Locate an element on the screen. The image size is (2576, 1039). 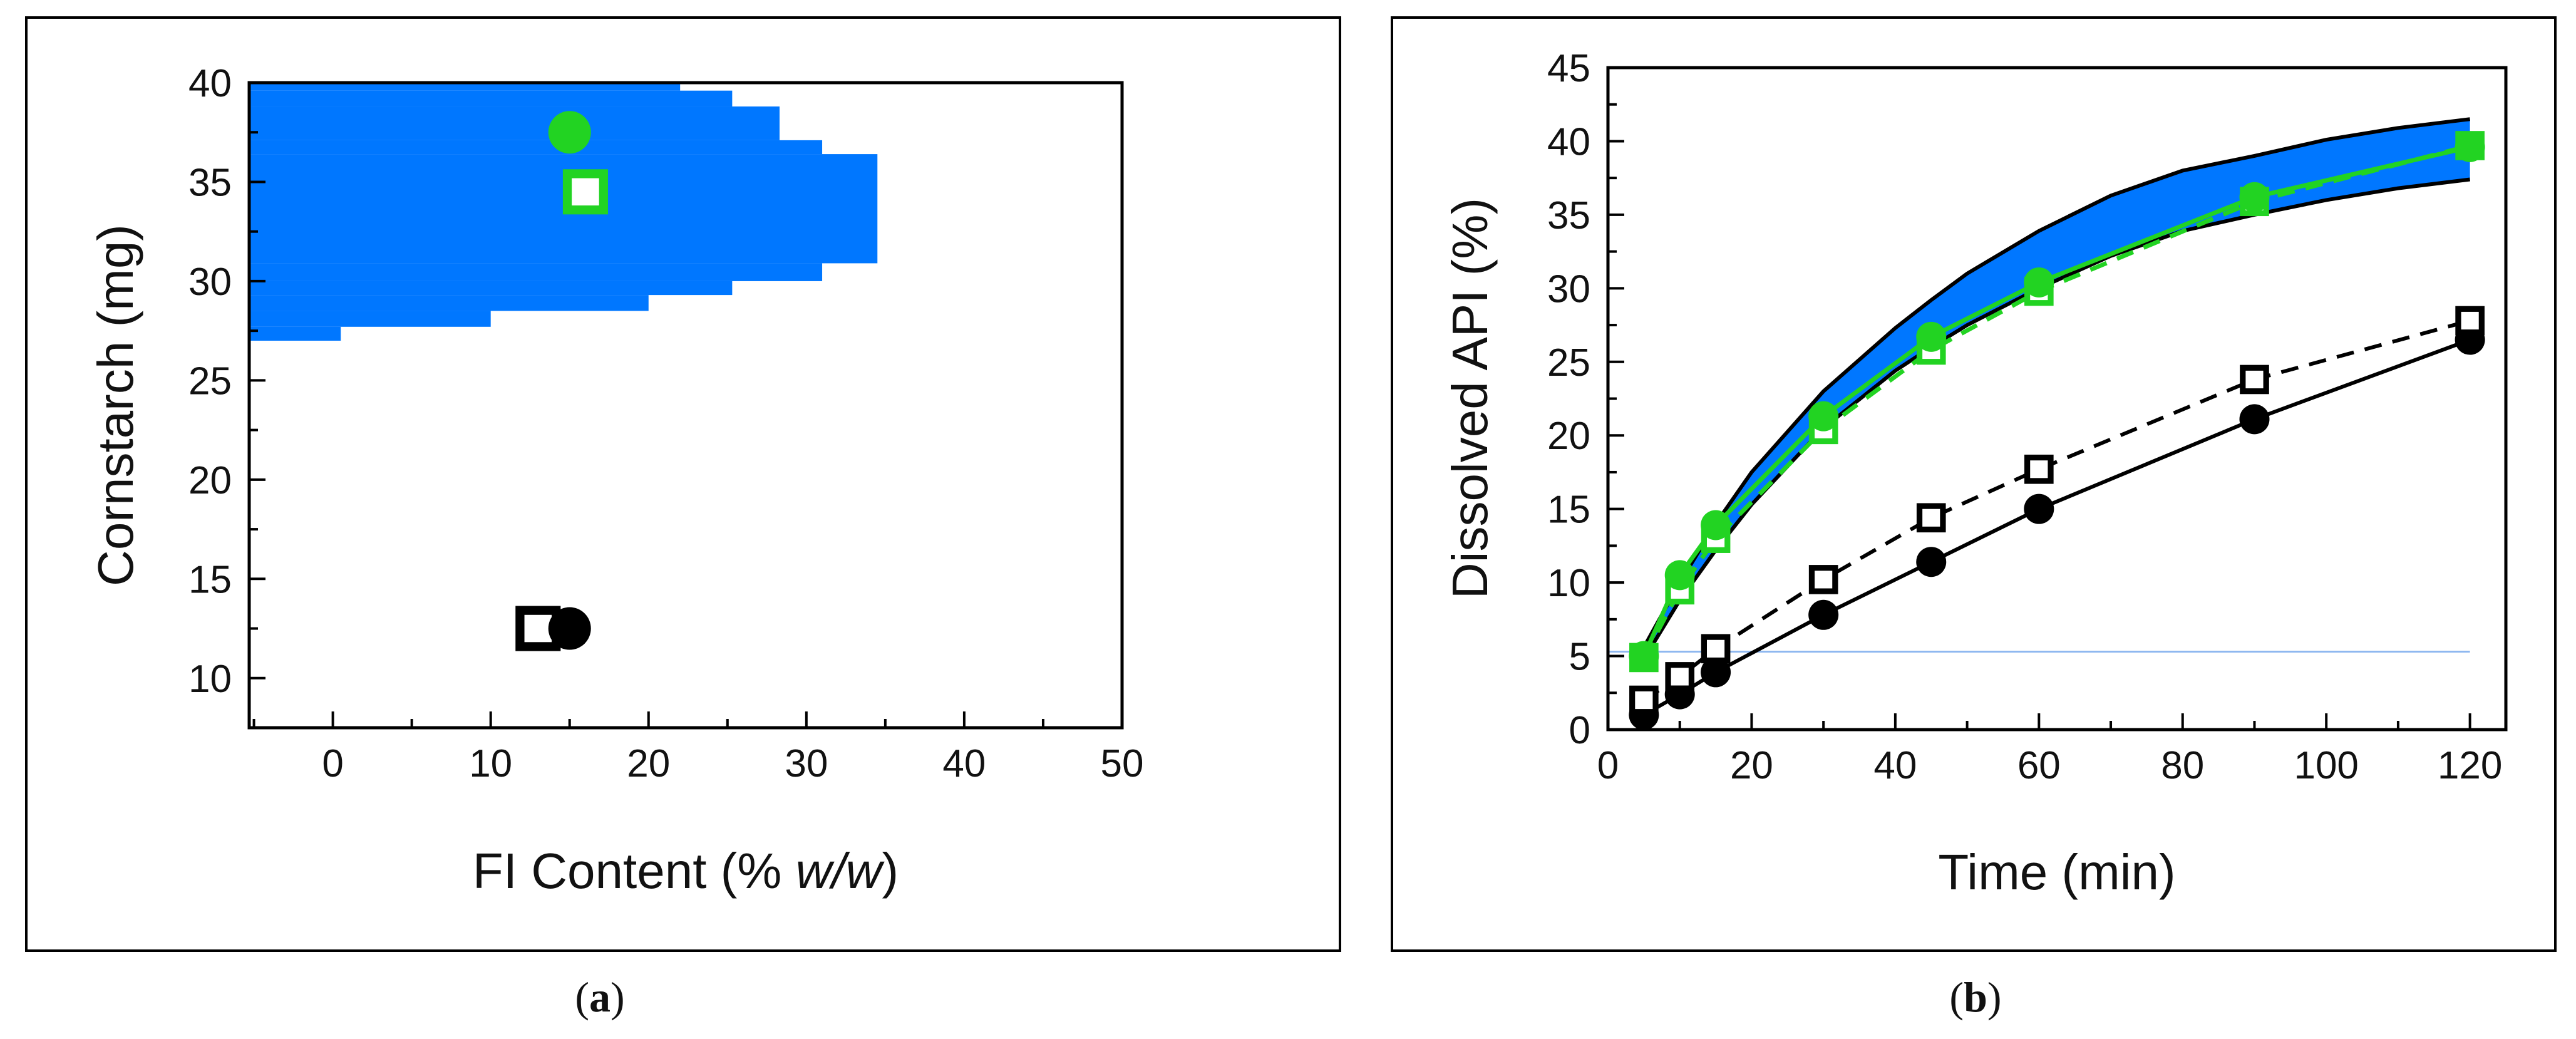
caption-b-letter: b is located at coordinates (1976, 997).